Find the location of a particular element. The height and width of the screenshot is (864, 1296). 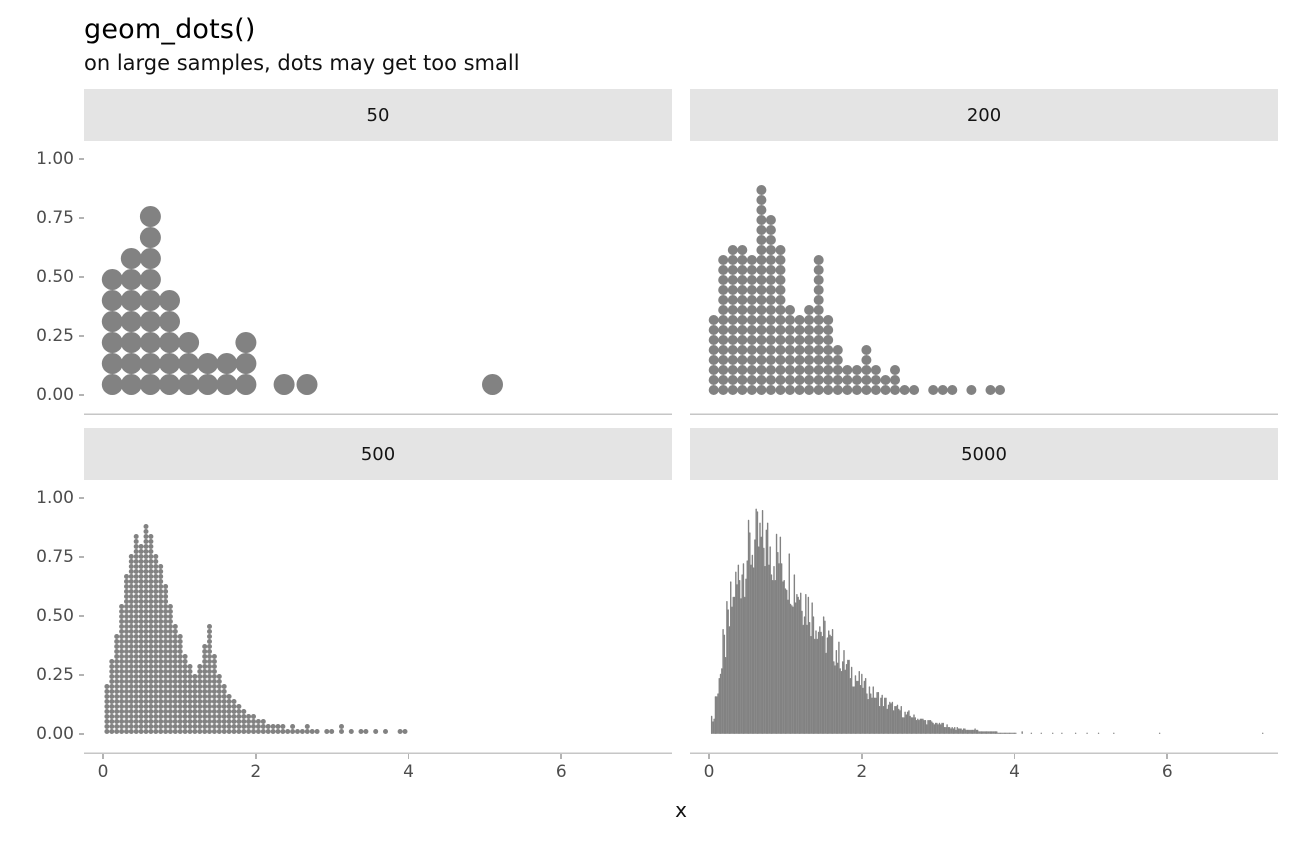

x-tick-label: 2 is located at coordinates (862, 772).